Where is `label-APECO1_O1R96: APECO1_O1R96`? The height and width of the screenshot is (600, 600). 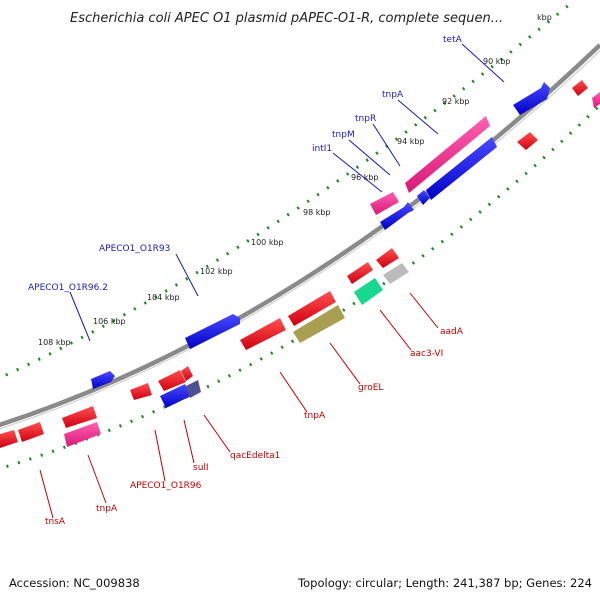 label-APECO1_O1R96: APECO1_O1R96 is located at coordinates (166, 486).